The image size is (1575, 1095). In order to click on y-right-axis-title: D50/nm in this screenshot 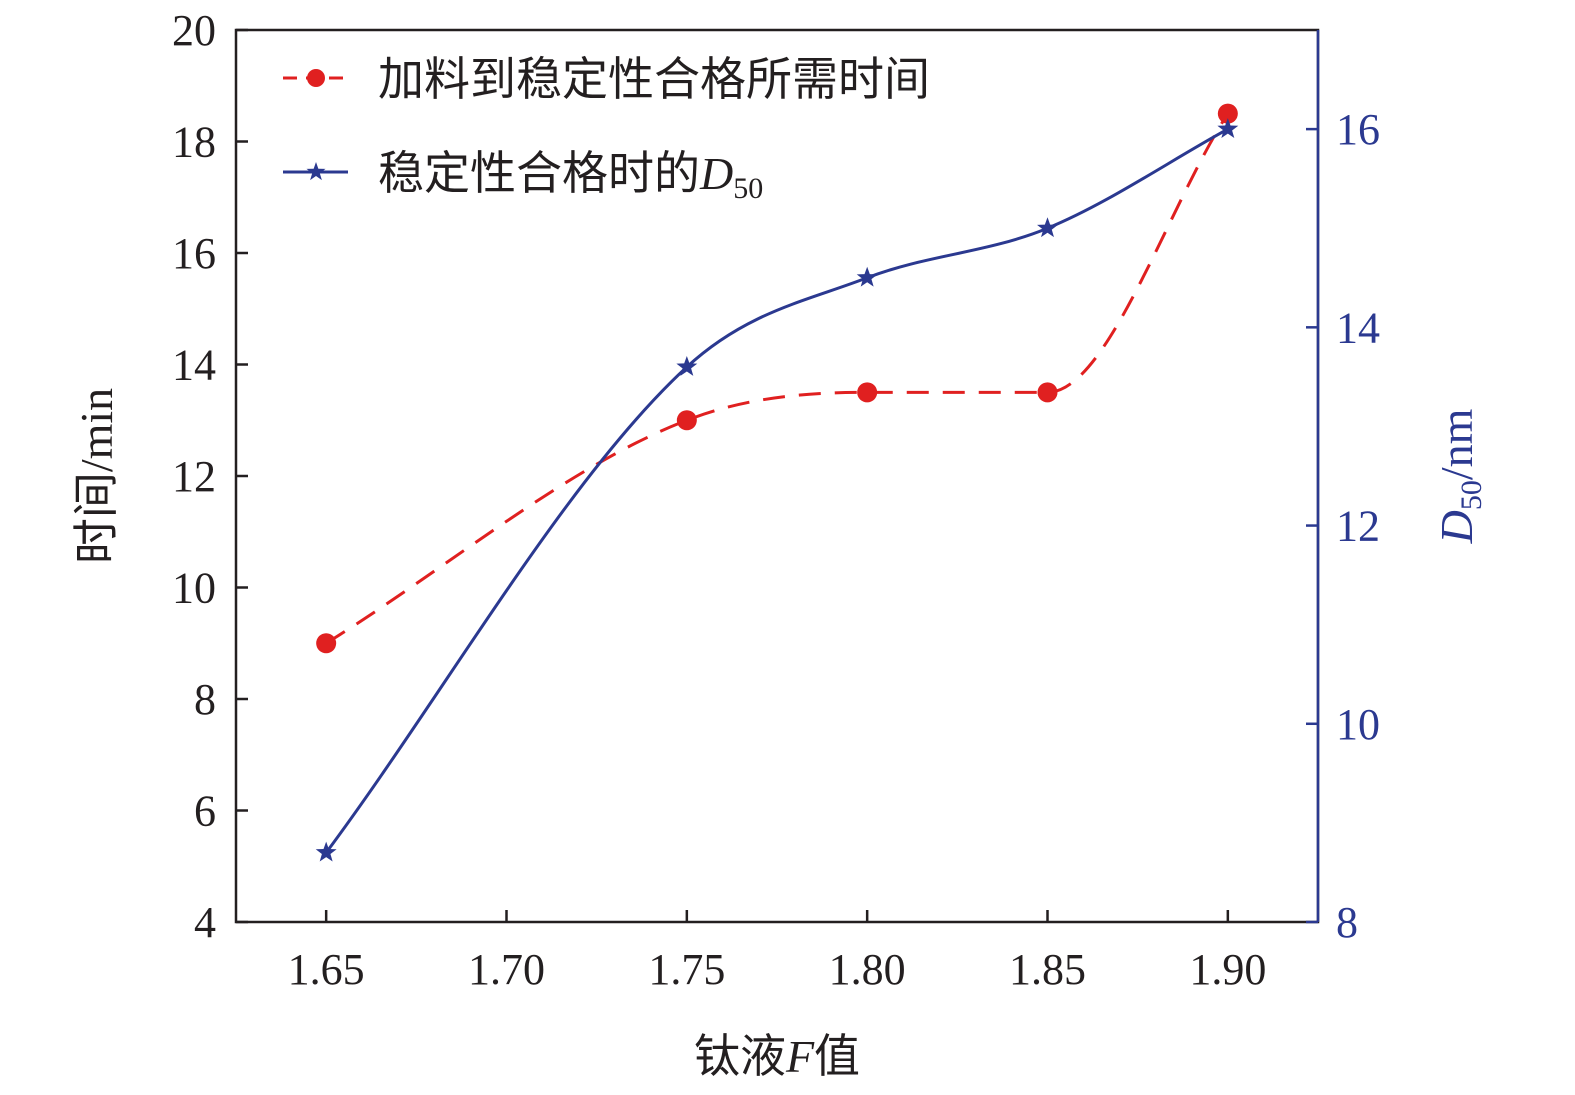, I will do `click(1459, 476)`.